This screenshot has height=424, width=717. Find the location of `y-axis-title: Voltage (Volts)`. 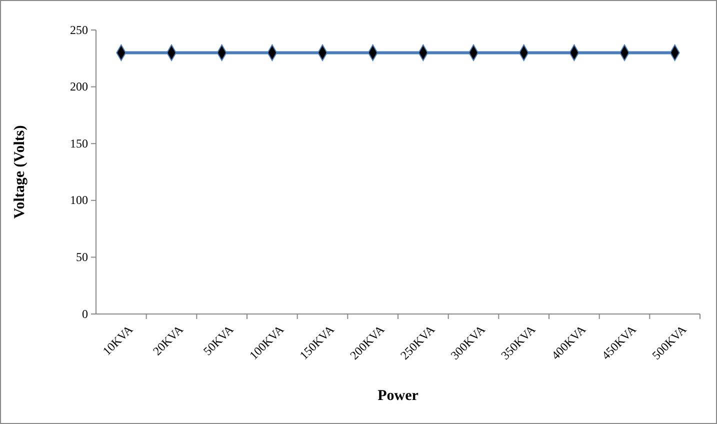

y-axis-title: Voltage (Volts) is located at coordinates (20, 172).